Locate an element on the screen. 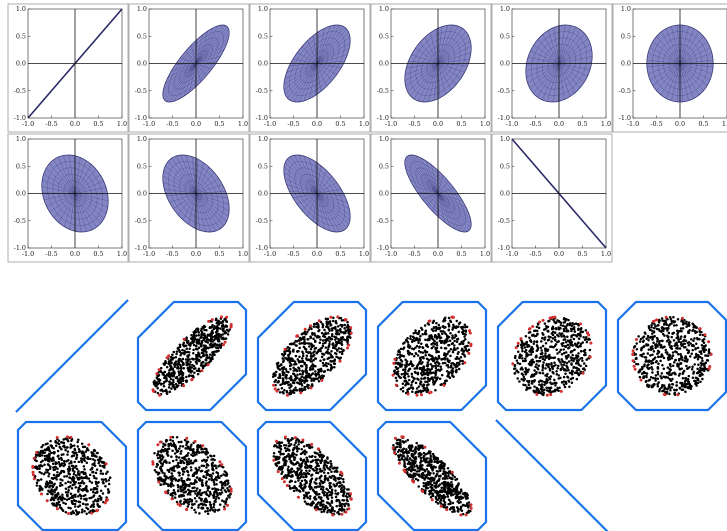 The width and height of the screenshot is (727, 531). y-tick-label: 1.0 is located at coordinates (384, 9).